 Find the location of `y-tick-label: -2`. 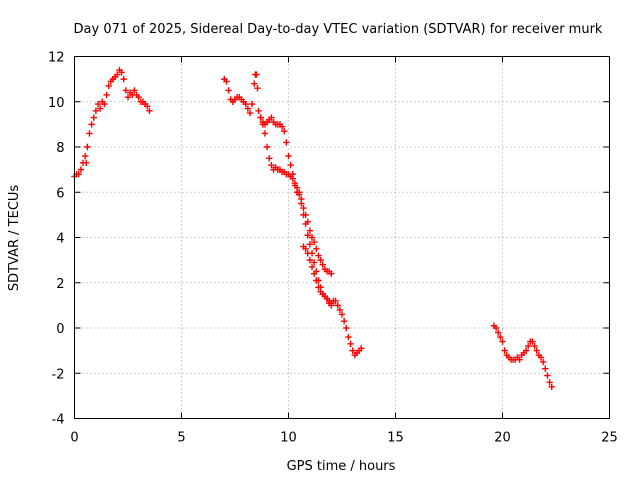

y-tick-label: -2 is located at coordinates (58, 374).